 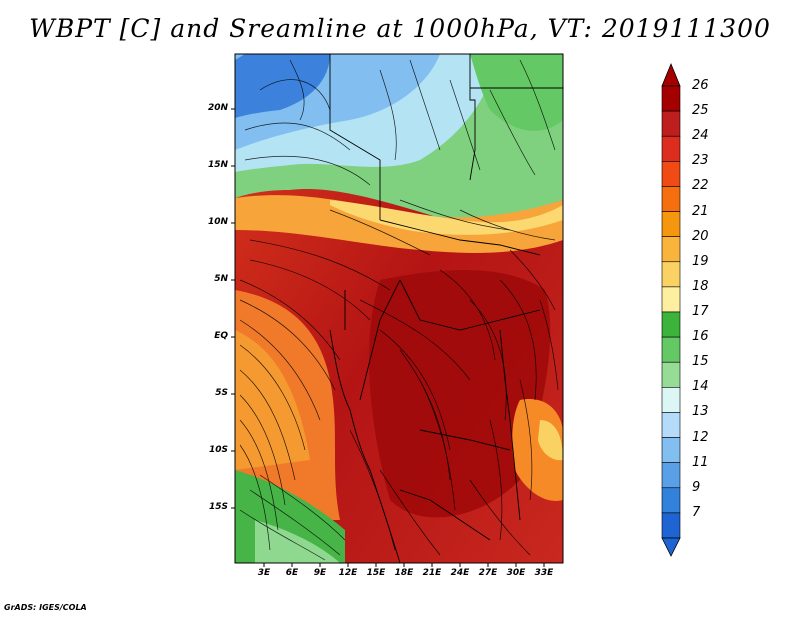 I want to click on colorbar-label: 25, so click(x=700, y=111).